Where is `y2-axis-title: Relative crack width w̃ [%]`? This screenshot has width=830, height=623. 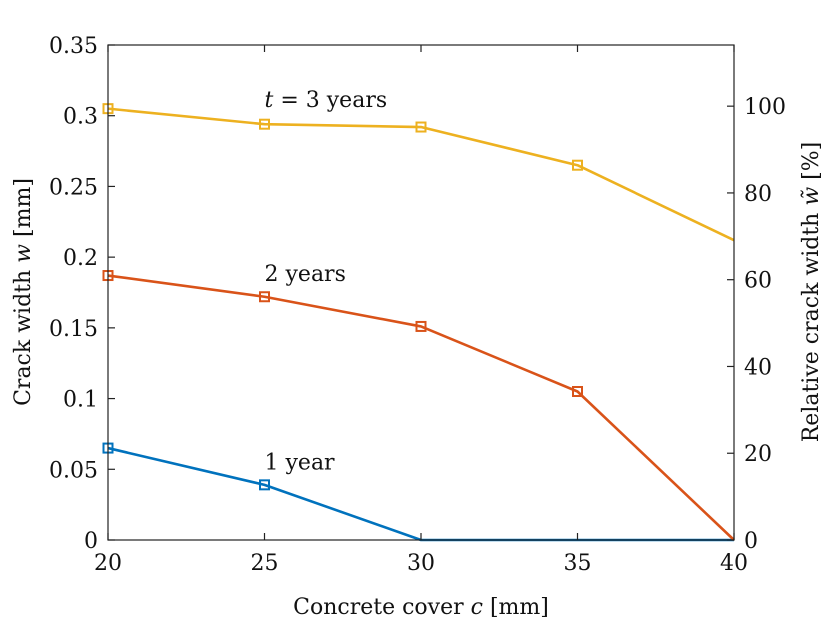
y2-axis-title: Relative crack width w̃ [%] is located at coordinates (811, 292).